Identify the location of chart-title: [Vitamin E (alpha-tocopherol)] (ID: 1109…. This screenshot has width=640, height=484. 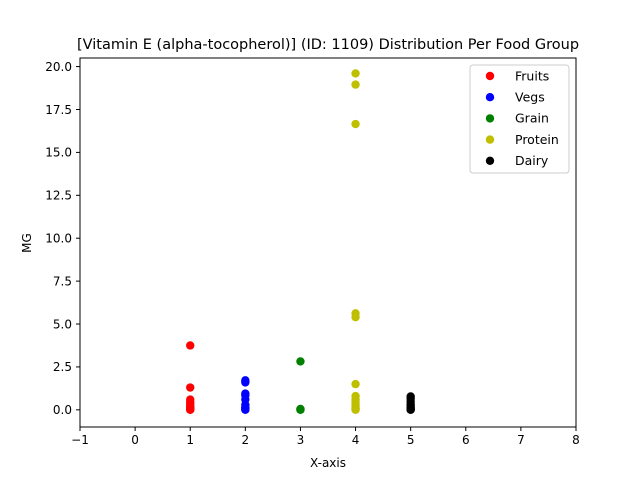
(328, 45).